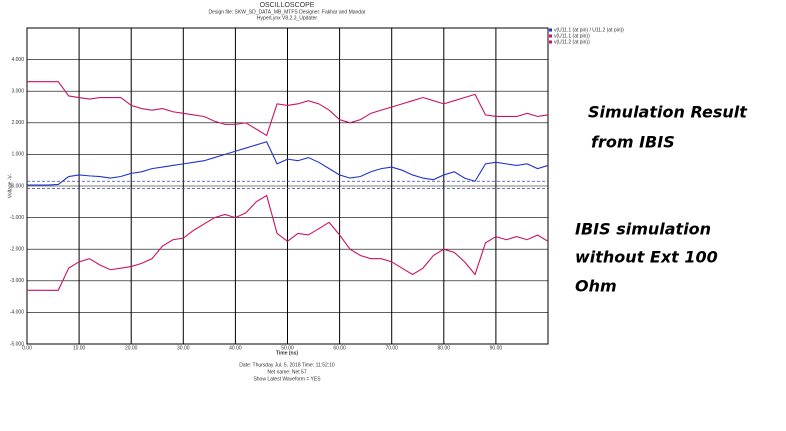 The image size is (786, 431). Describe the element at coordinates (17, 186) in the screenshot. I see `y-tick-label: 0.000` at that location.